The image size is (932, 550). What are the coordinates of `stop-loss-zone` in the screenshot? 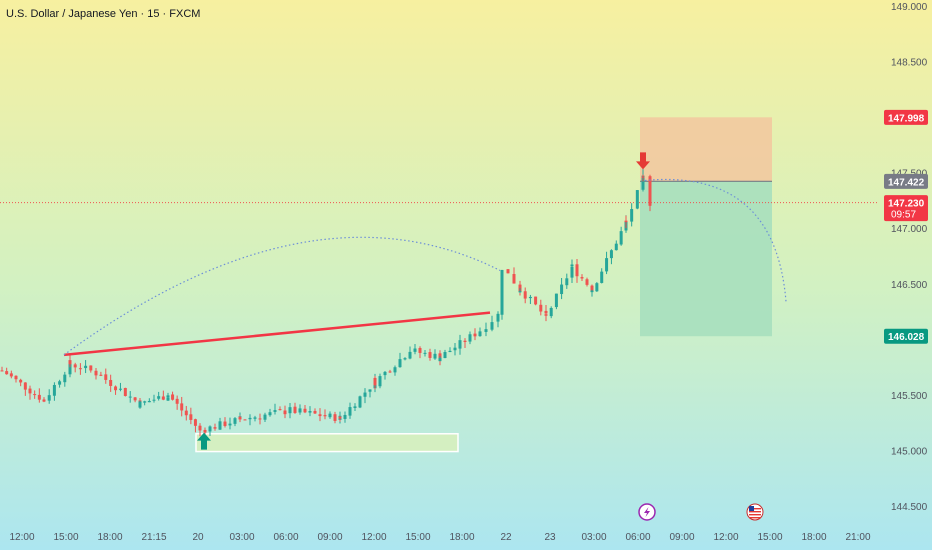 It's located at (706, 149).